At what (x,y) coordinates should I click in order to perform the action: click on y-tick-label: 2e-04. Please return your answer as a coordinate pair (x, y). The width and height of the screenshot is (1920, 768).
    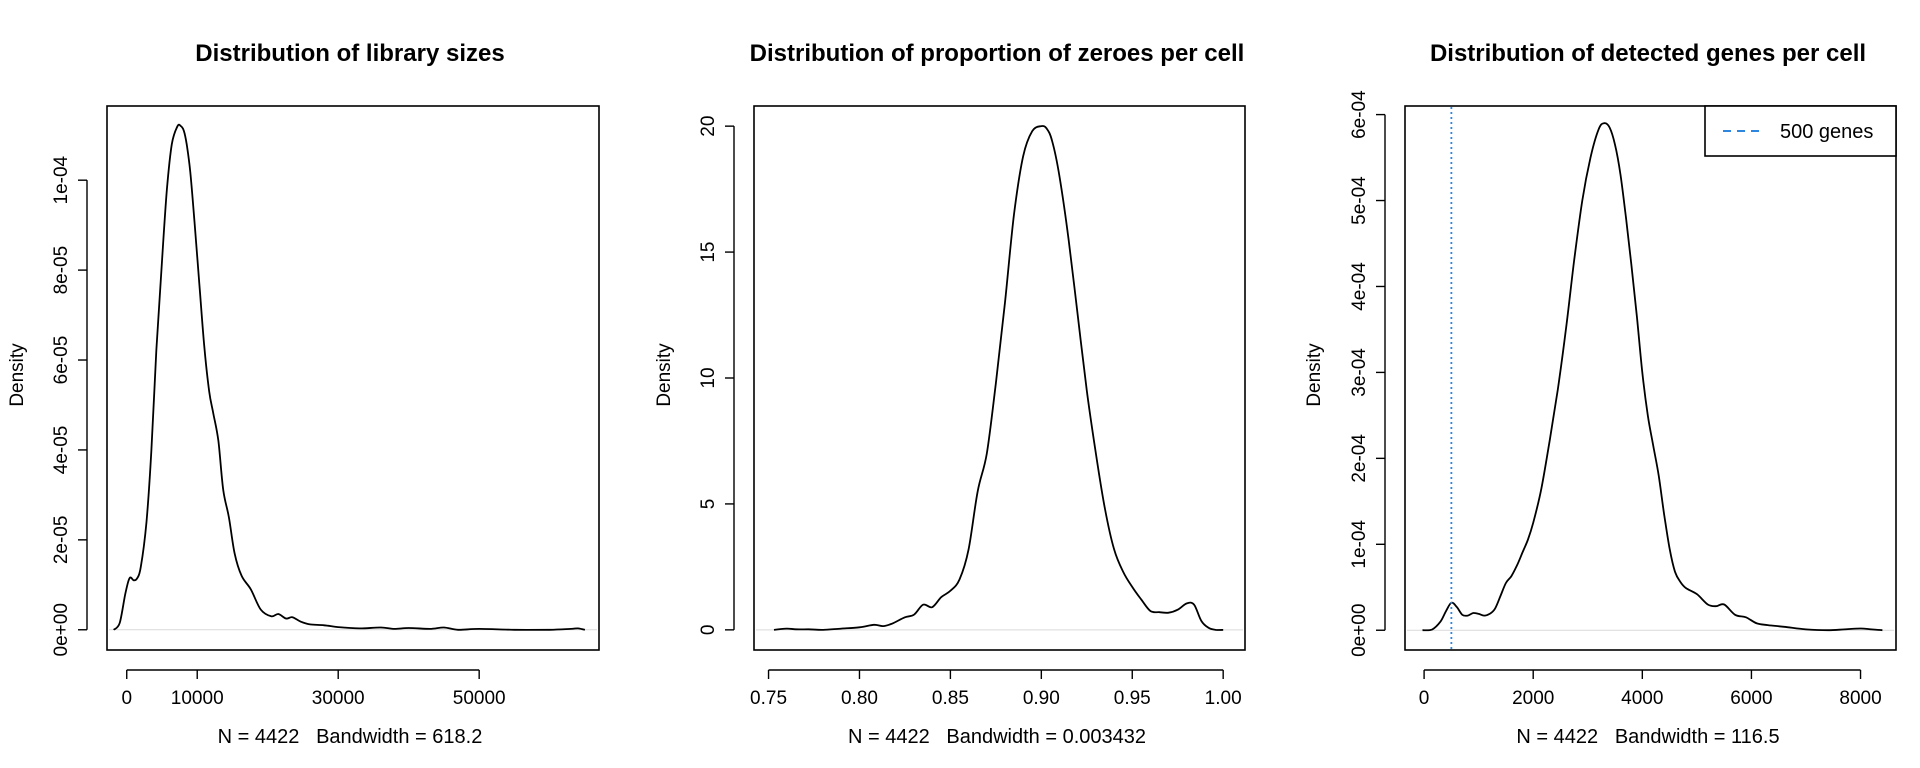
    Looking at the image, I should click on (1359, 458).